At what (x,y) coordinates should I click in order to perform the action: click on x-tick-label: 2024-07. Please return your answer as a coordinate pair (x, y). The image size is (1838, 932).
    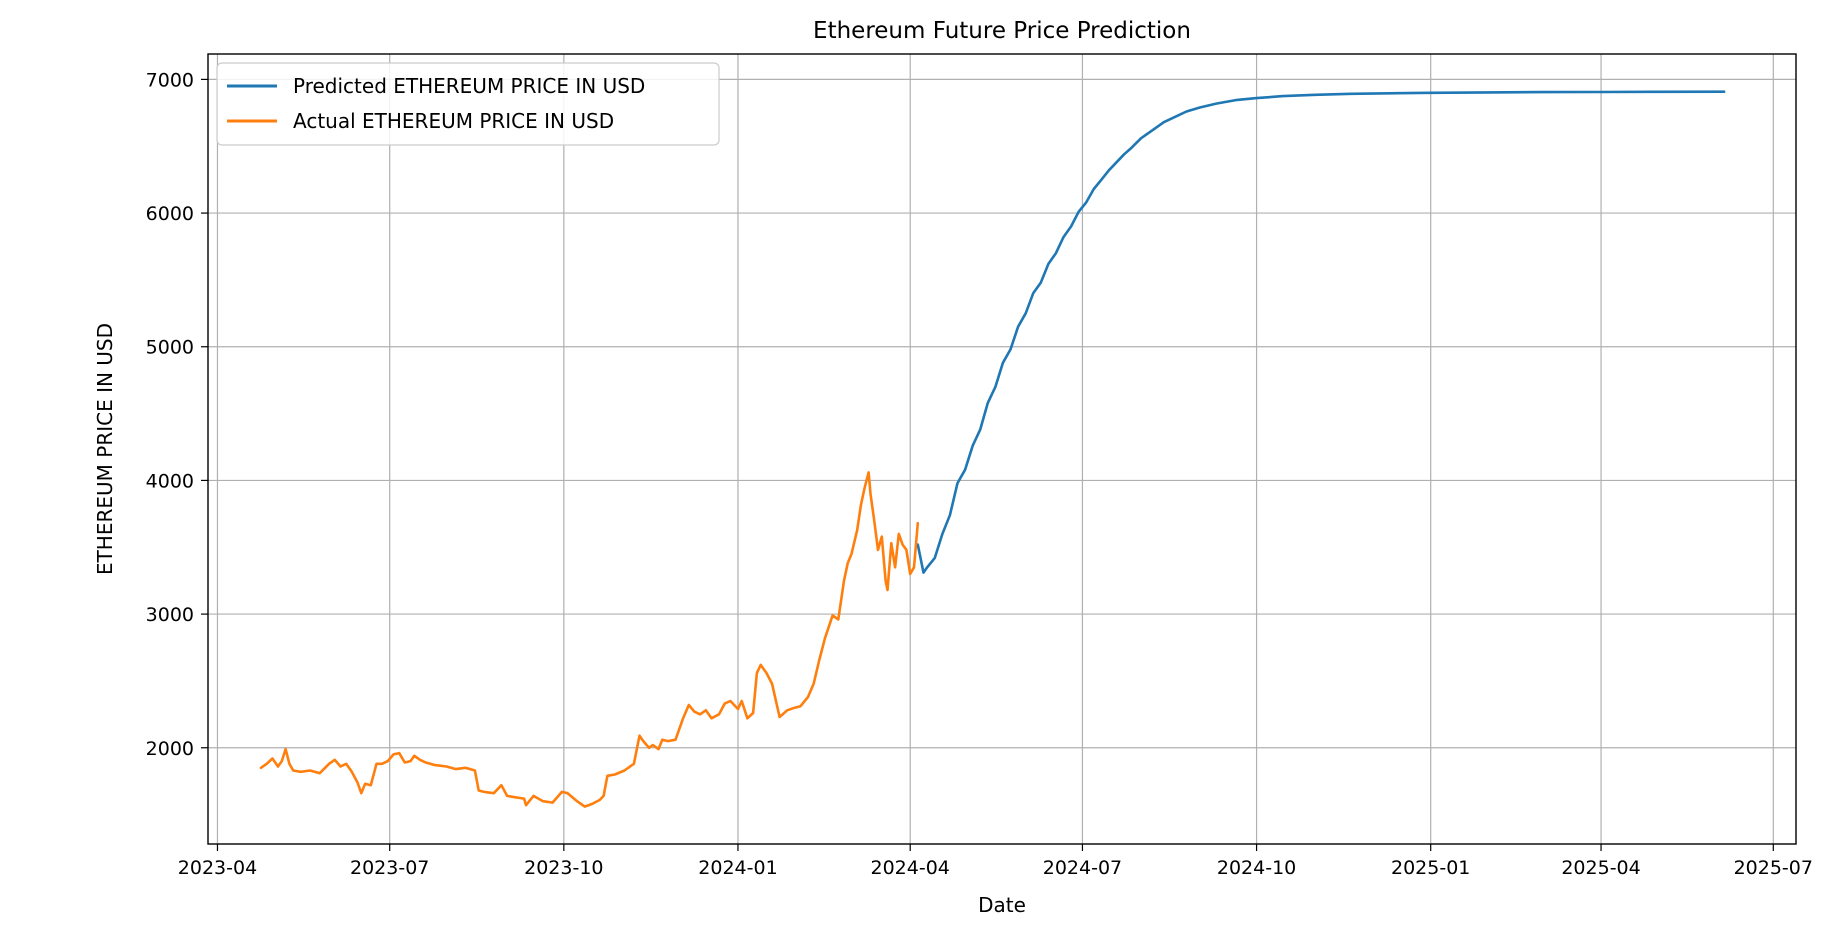
    Looking at the image, I should click on (1082, 868).